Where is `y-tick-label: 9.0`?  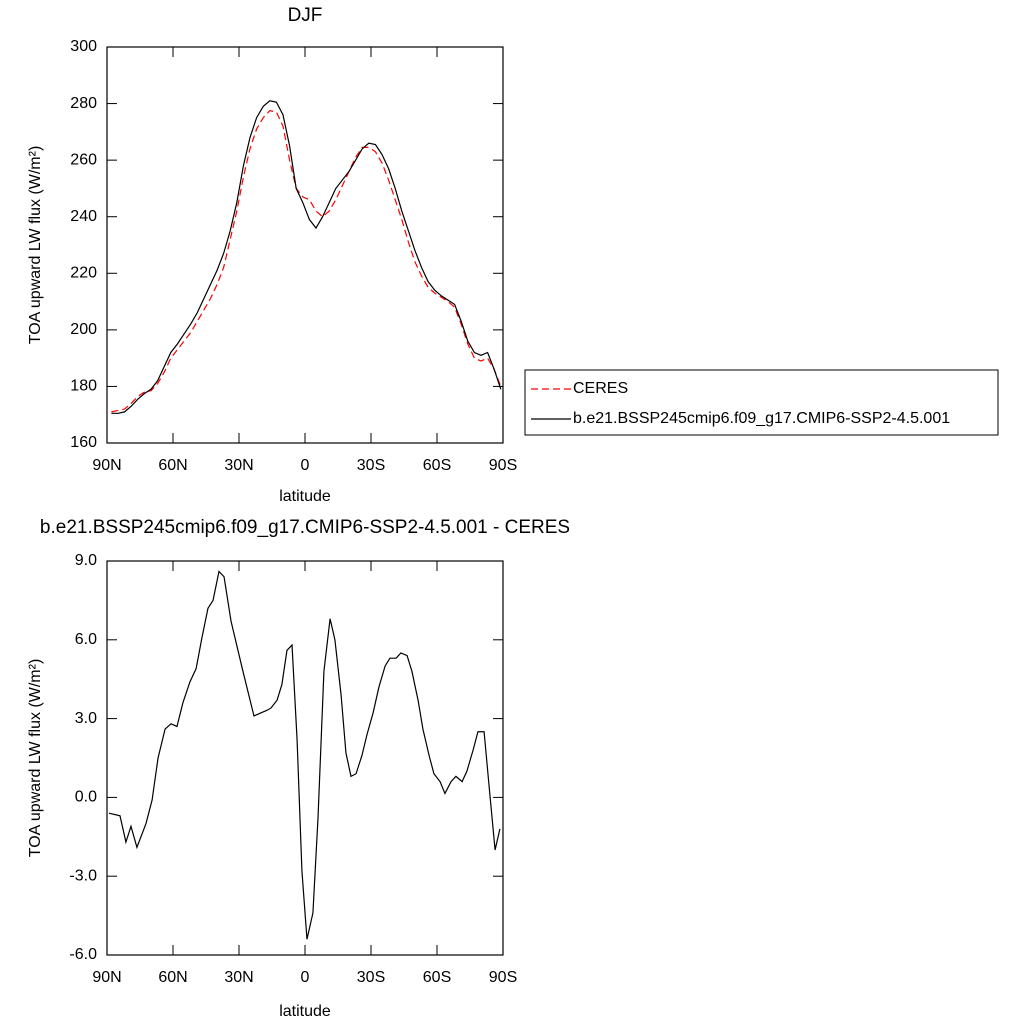 y-tick-label: 9.0 is located at coordinates (86, 560).